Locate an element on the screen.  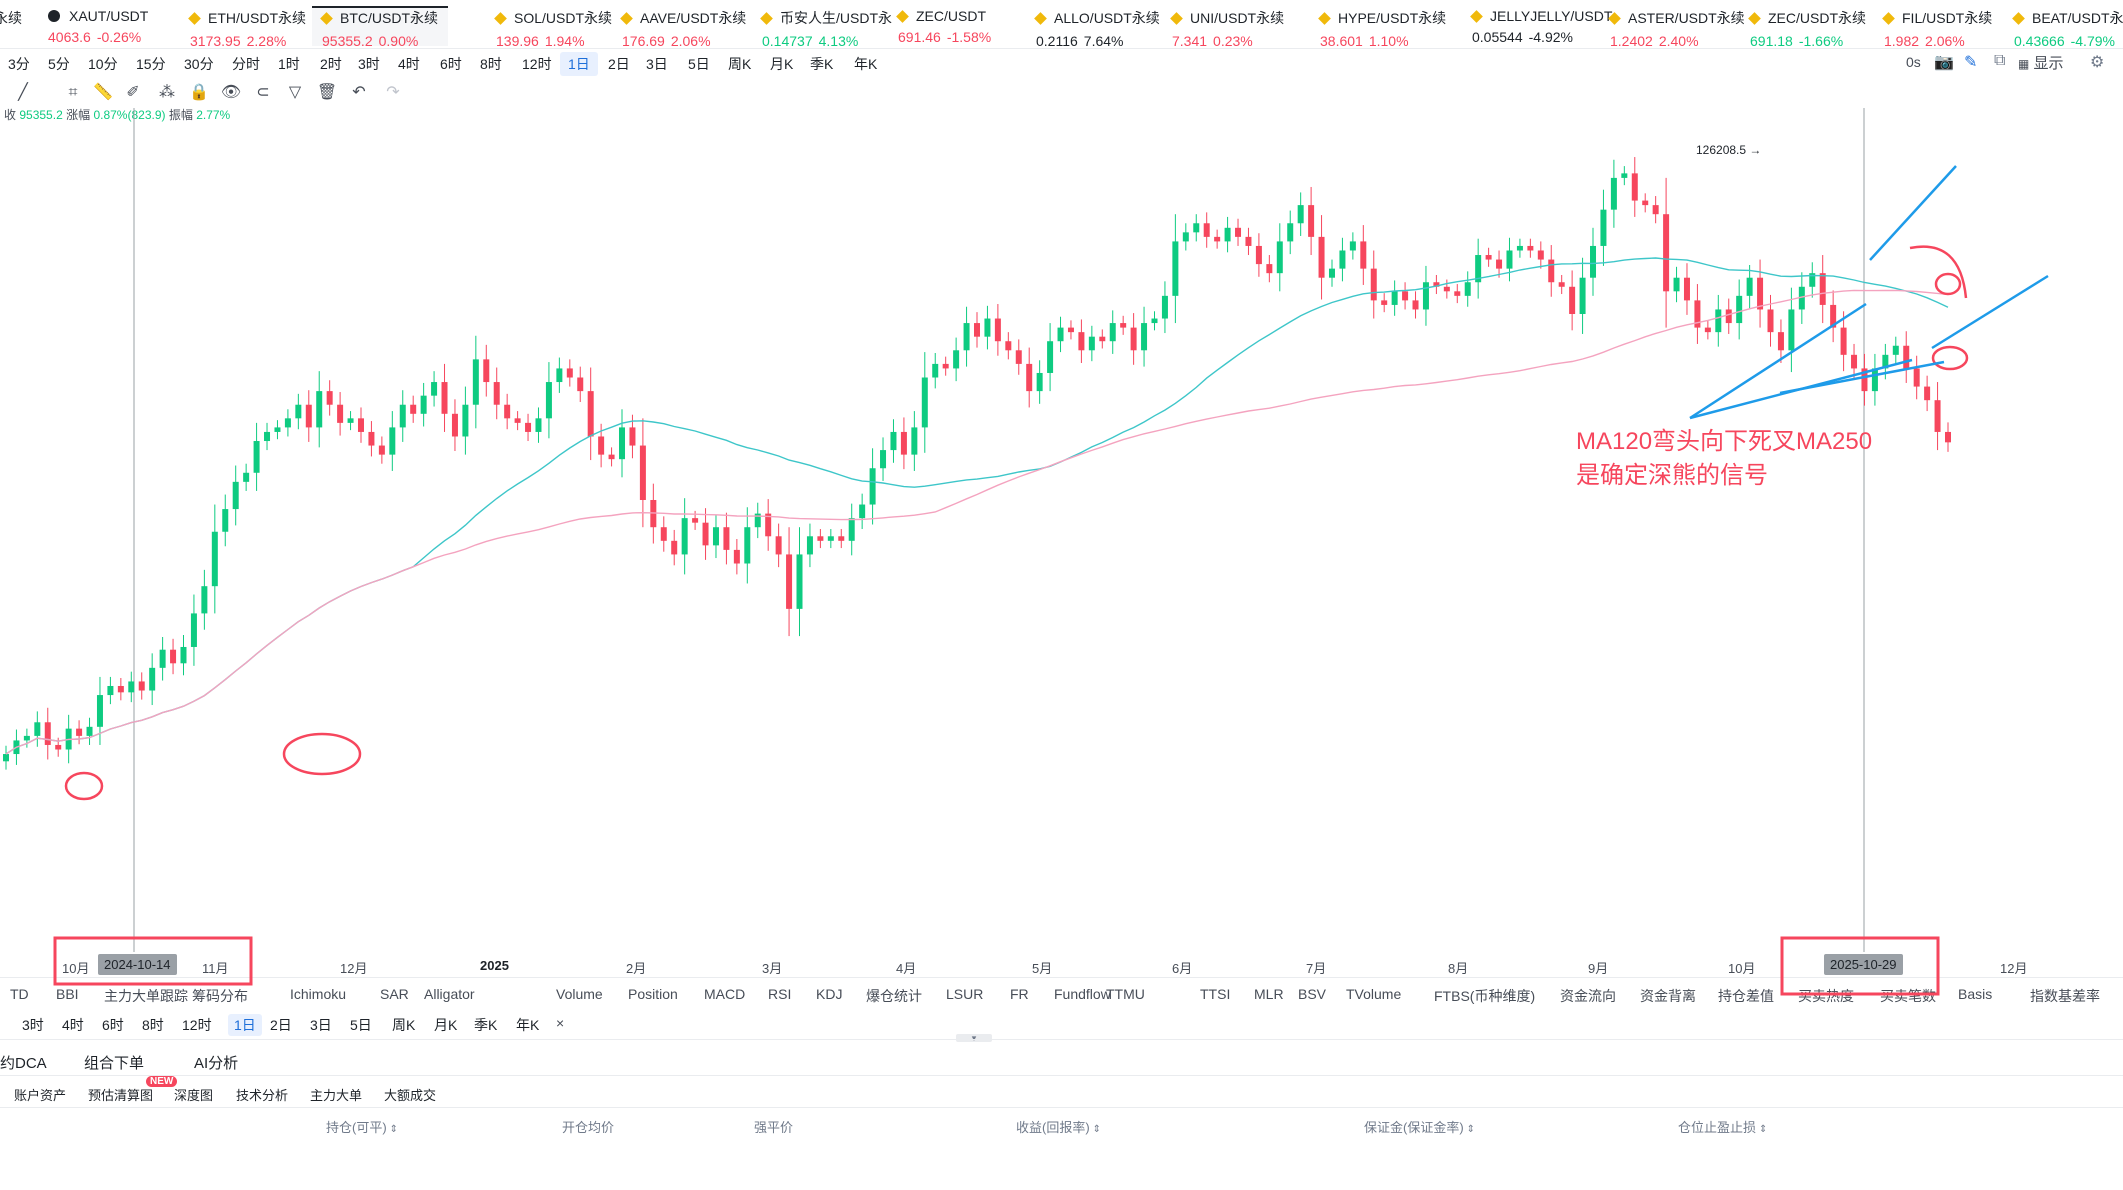
ticker-item: ALLO/USDT永续 0.2116 7.64% is located at coordinates (1097, 28).